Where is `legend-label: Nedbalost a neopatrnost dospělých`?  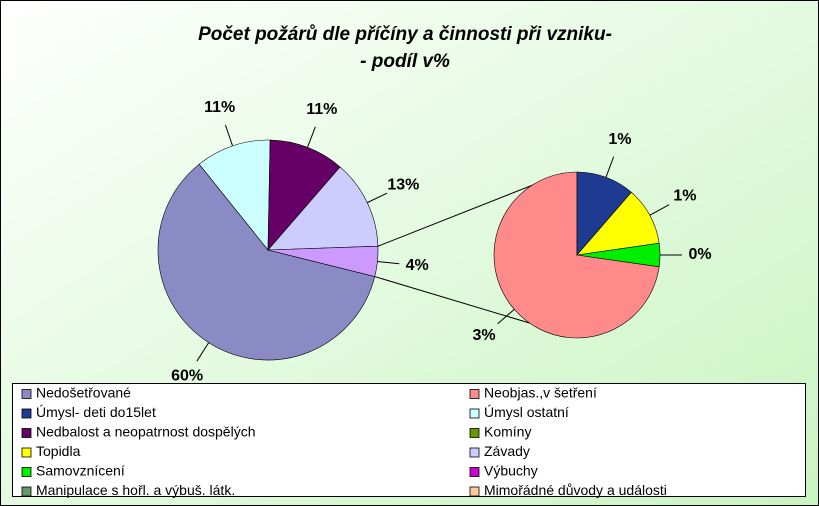
legend-label: Nedbalost a neopatrnost dospělých is located at coordinates (145, 432).